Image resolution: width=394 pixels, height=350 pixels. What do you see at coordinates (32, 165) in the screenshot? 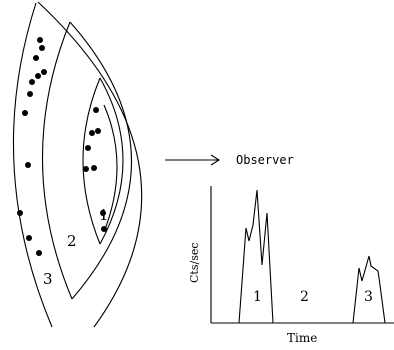
I see `shell-3-outer-boundary` at bounding box center [32, 165].